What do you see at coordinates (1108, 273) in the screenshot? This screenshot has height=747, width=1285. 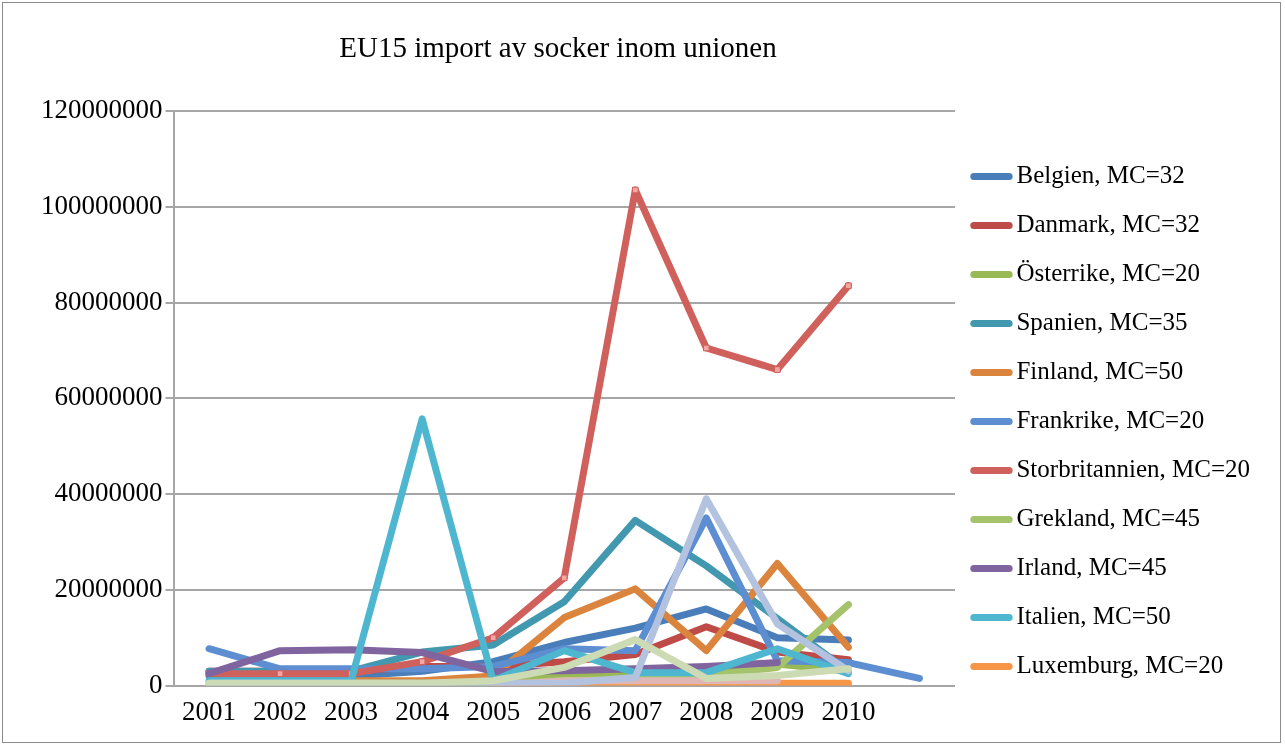 I see `legend-label: Österrike, MC=20` at bounding box center [1108, 273].